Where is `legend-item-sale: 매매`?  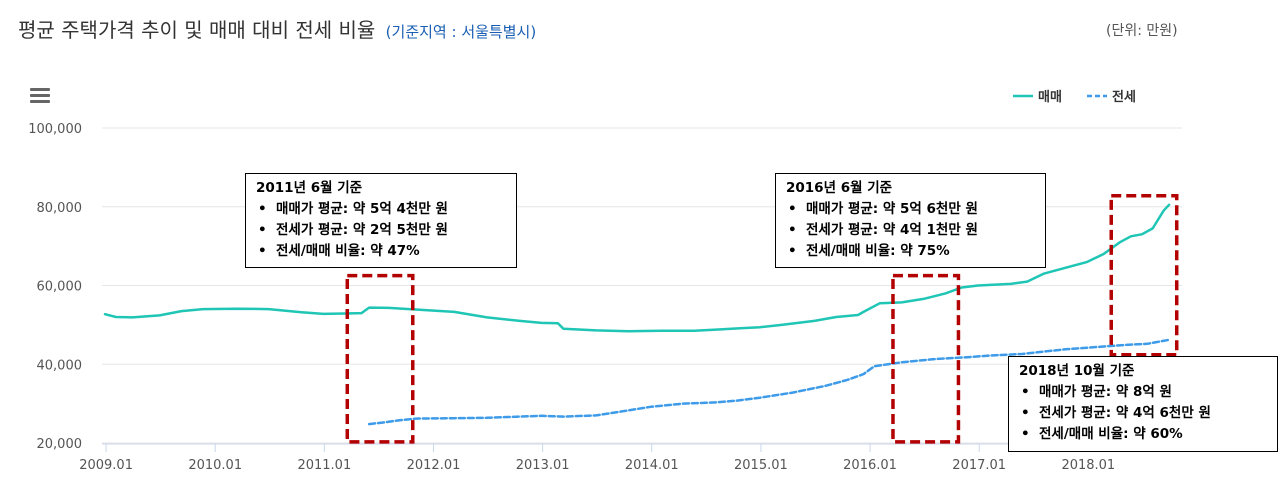 legend-item-sale: 매매 is located at coordinates (1037, 97).